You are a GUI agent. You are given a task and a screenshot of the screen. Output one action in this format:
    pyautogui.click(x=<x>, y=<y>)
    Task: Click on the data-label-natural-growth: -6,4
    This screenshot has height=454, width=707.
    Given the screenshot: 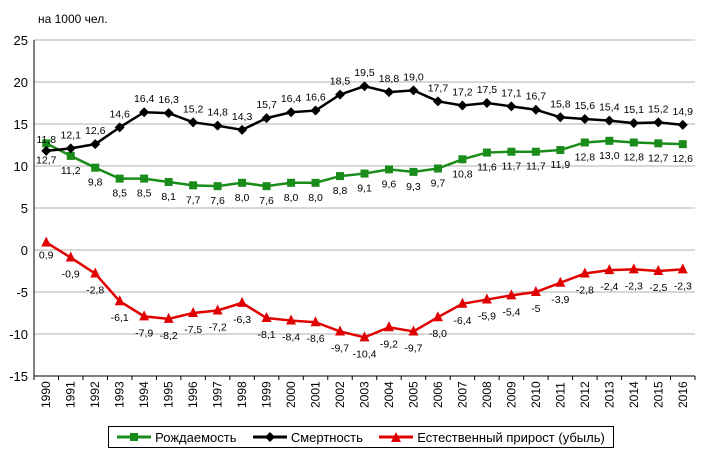 What is the action you would take?
    pyautogui.click(x=462, y=321)
    